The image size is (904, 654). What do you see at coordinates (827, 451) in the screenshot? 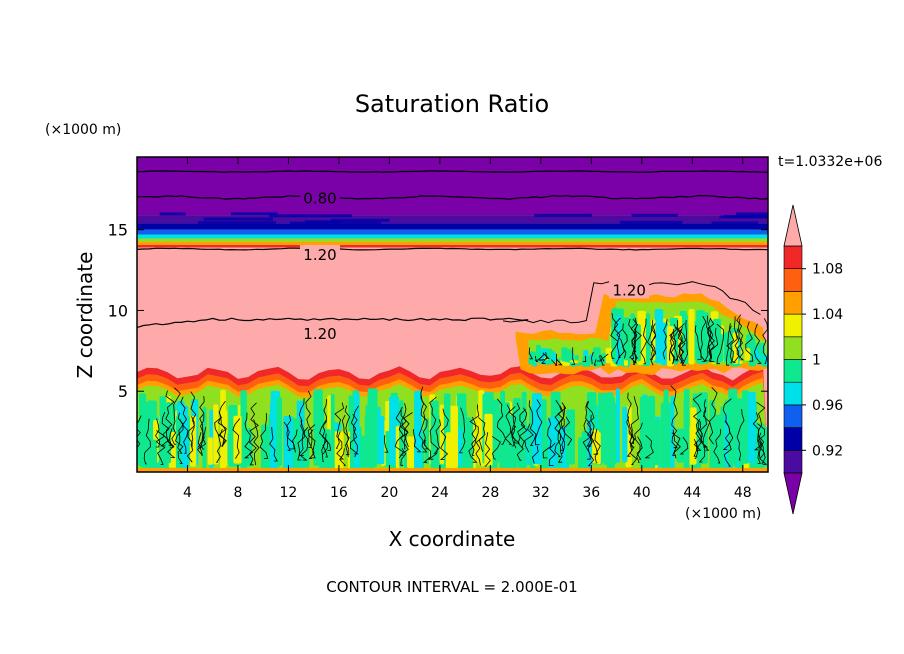
I see `colorbar-tick-label: 0.92` at bounding box center [827, 451].